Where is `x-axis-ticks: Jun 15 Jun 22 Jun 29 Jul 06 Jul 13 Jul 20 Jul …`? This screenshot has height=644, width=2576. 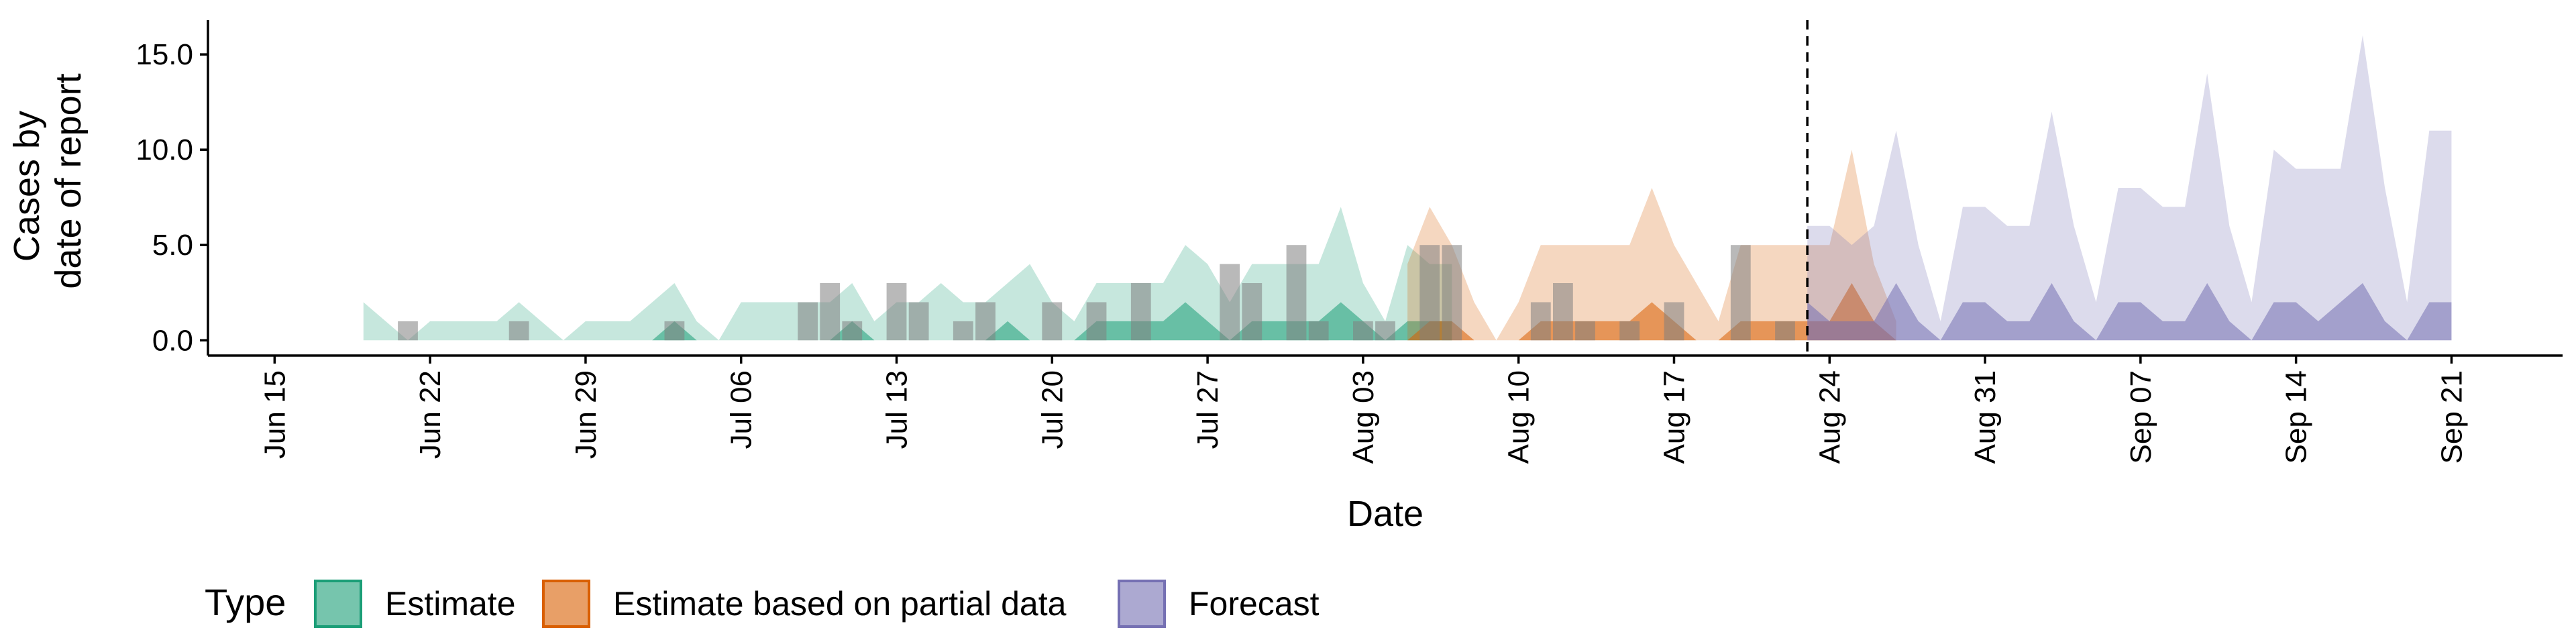
x-axis-ticks: Jun 15 Jun 22 Jun 29 Jul 06 Jul 13 Jul 20 Jul … is located at coordinates (1363, 410).